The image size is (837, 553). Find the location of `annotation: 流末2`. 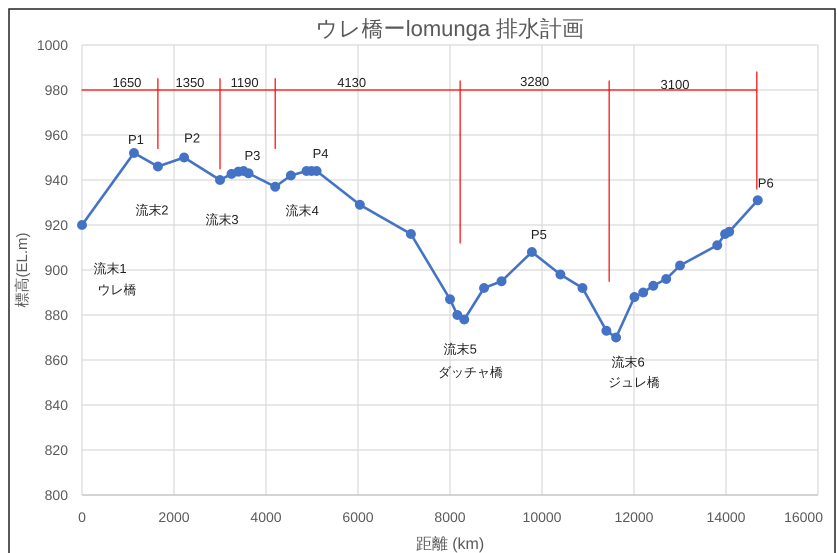

annotation: 流末2 is located at coordinates (152, 210).